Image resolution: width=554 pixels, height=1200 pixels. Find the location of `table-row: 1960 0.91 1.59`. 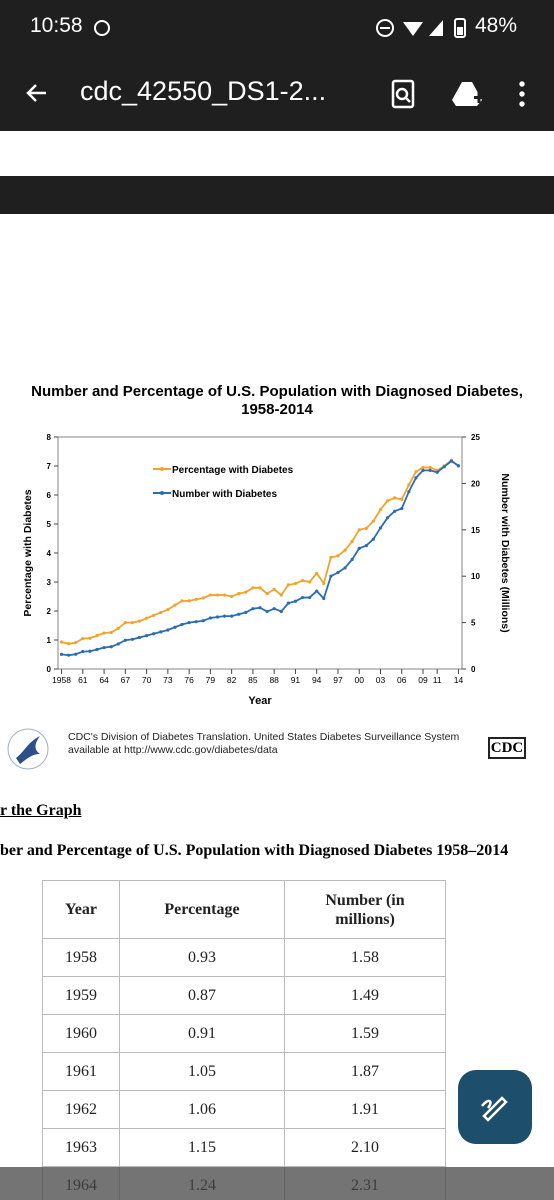

table-row: 1960 0.91 1.59 is located at coordinates (244, 1033).